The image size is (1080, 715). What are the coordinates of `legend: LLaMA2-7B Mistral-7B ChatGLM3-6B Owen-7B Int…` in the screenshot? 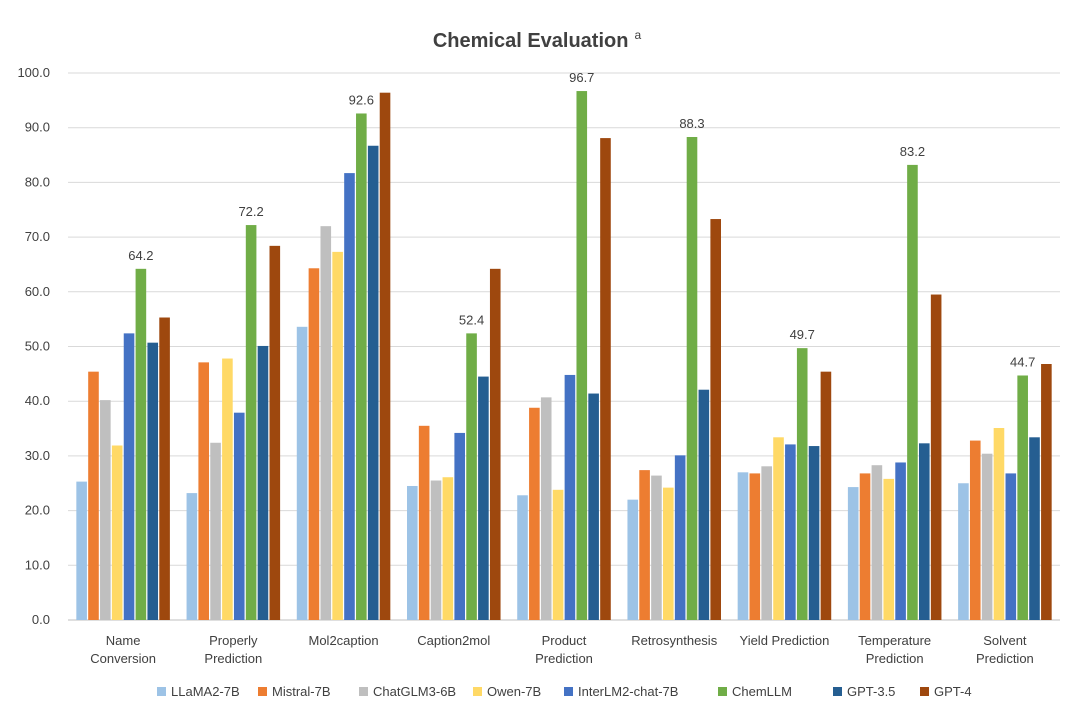 It's located at (564, 691).